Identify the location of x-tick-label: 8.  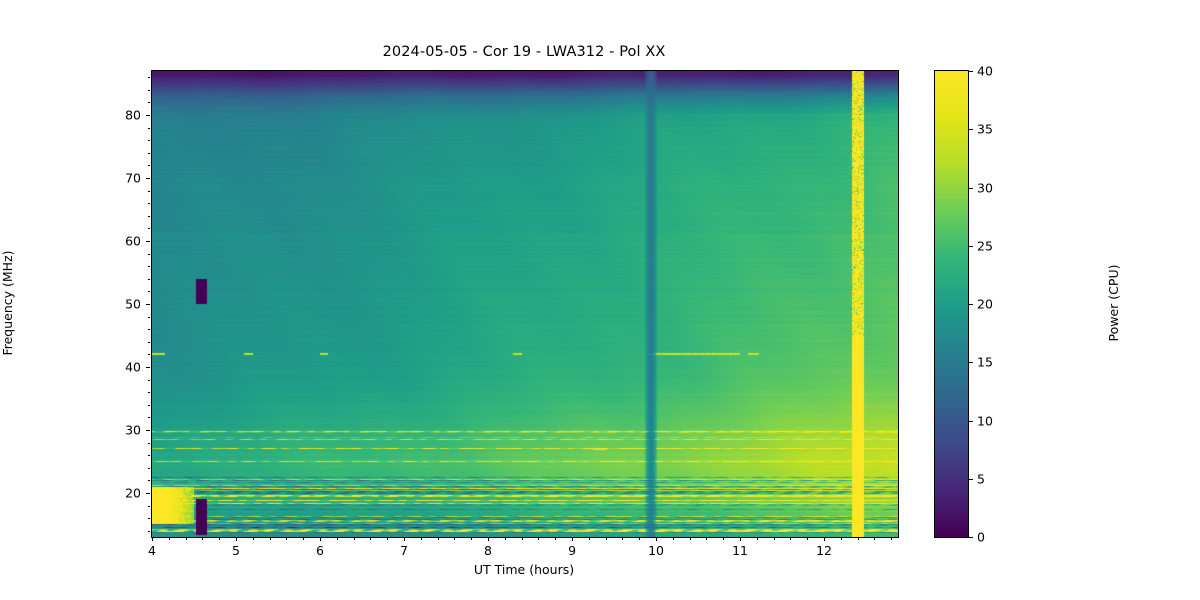
(488, 550).